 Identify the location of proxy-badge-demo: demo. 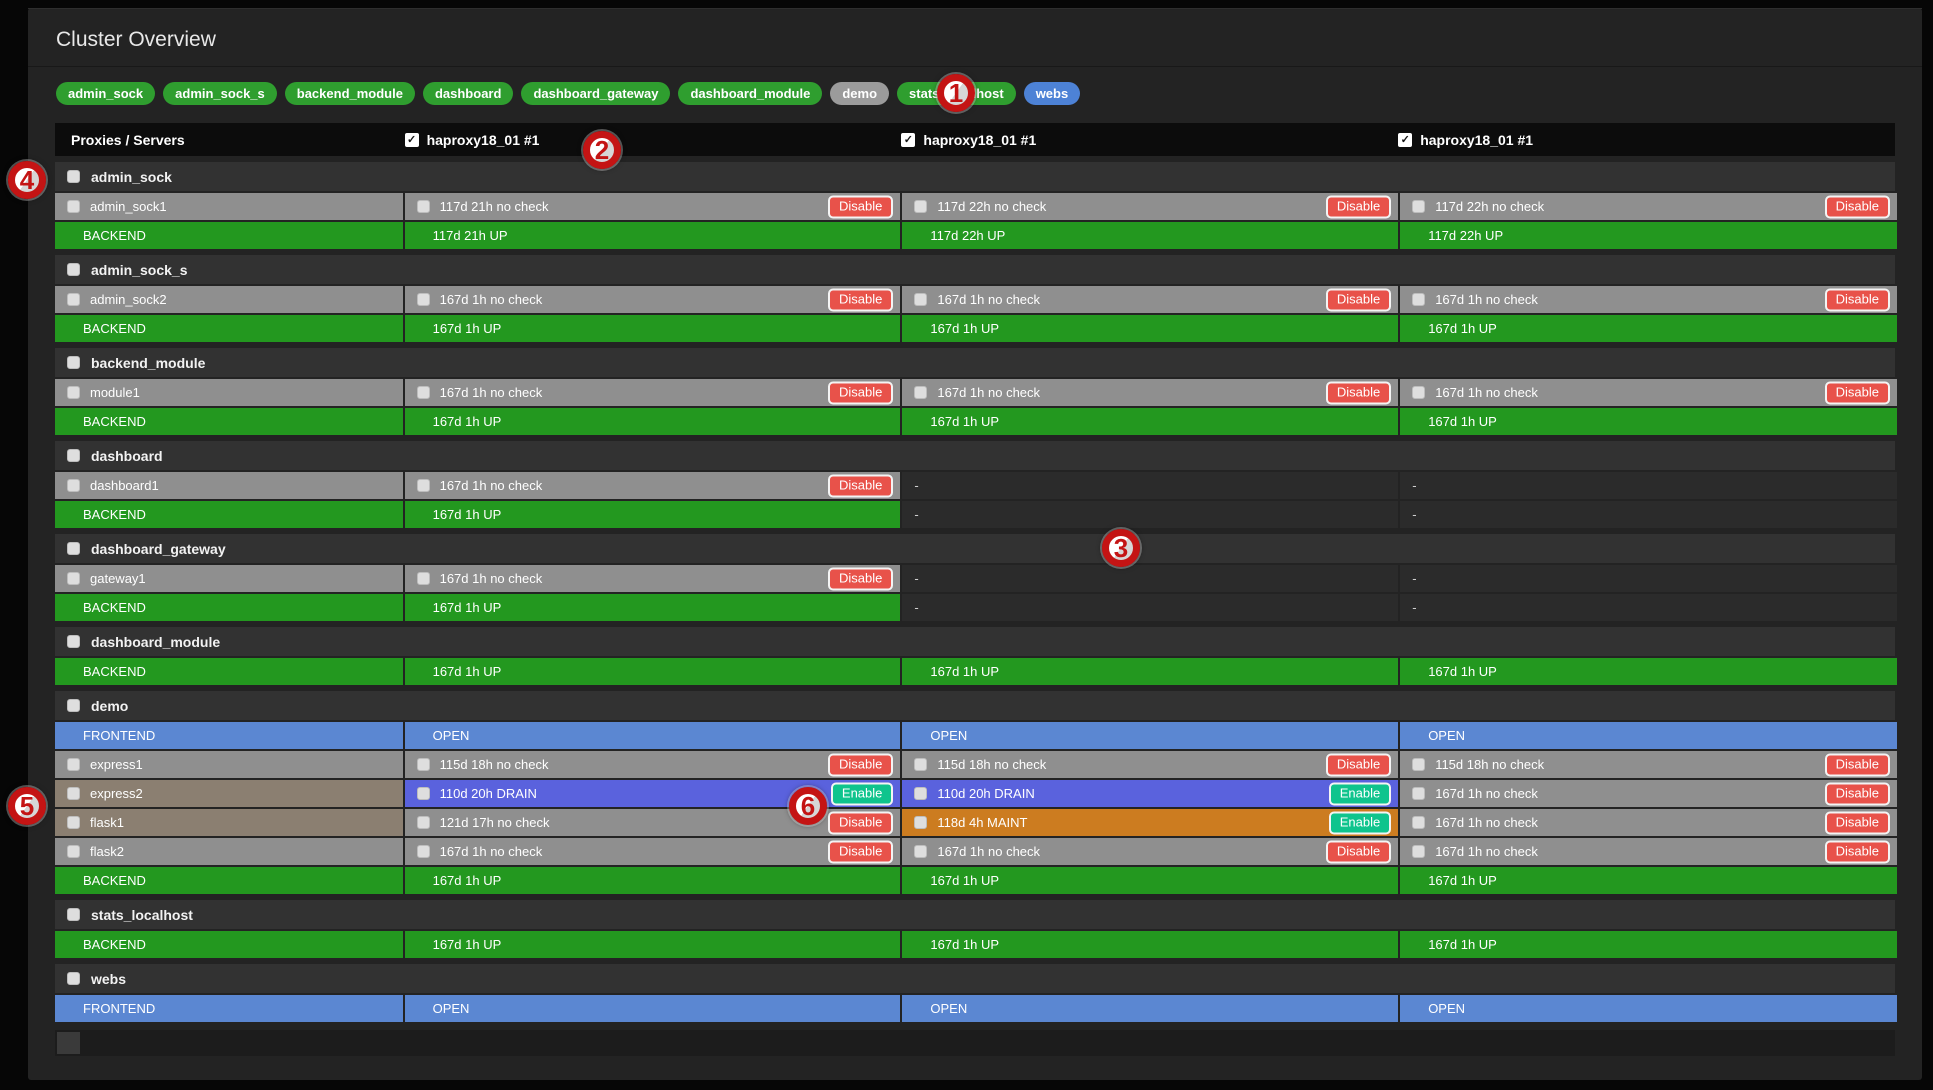
(860, 93).